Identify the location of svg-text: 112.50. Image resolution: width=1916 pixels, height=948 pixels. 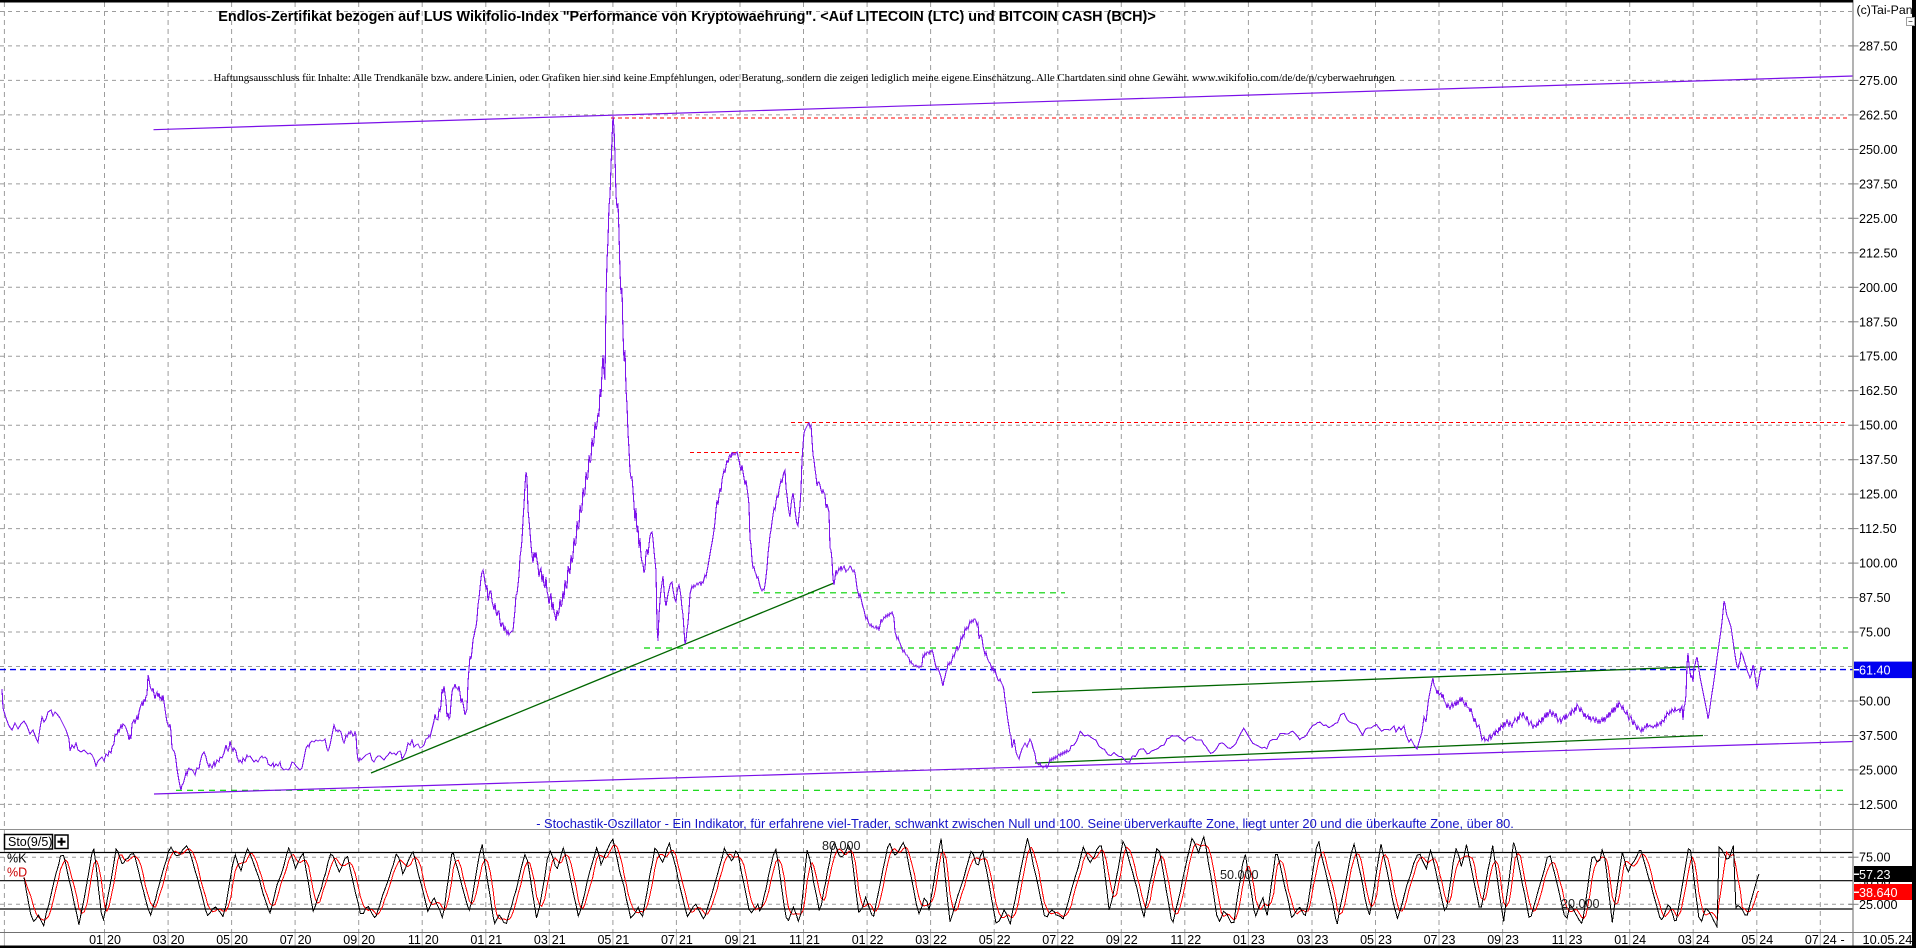
(1878, 529).